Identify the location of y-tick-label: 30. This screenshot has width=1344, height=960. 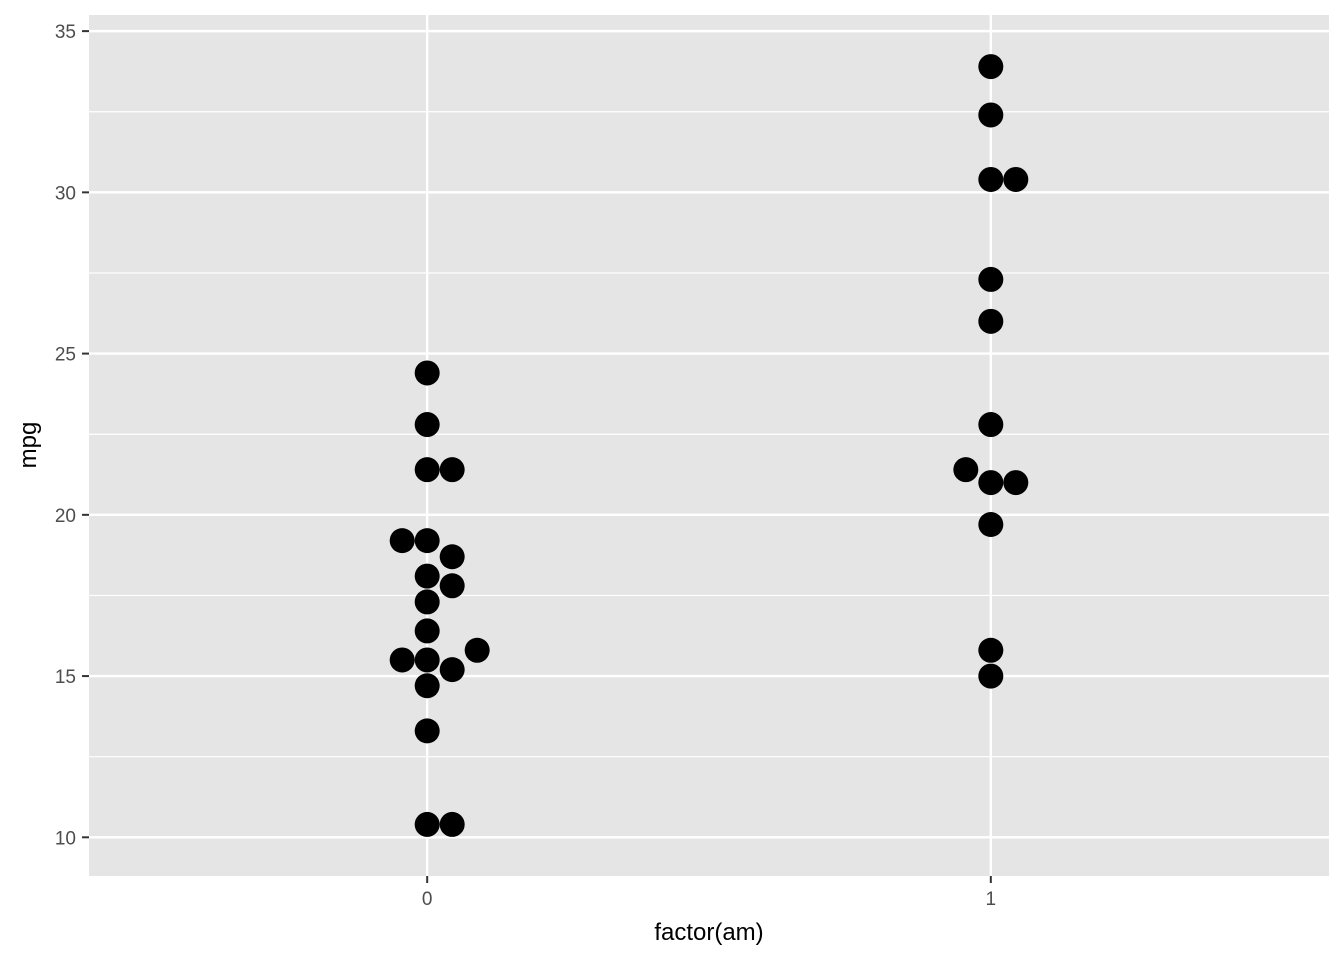
(65, 193).